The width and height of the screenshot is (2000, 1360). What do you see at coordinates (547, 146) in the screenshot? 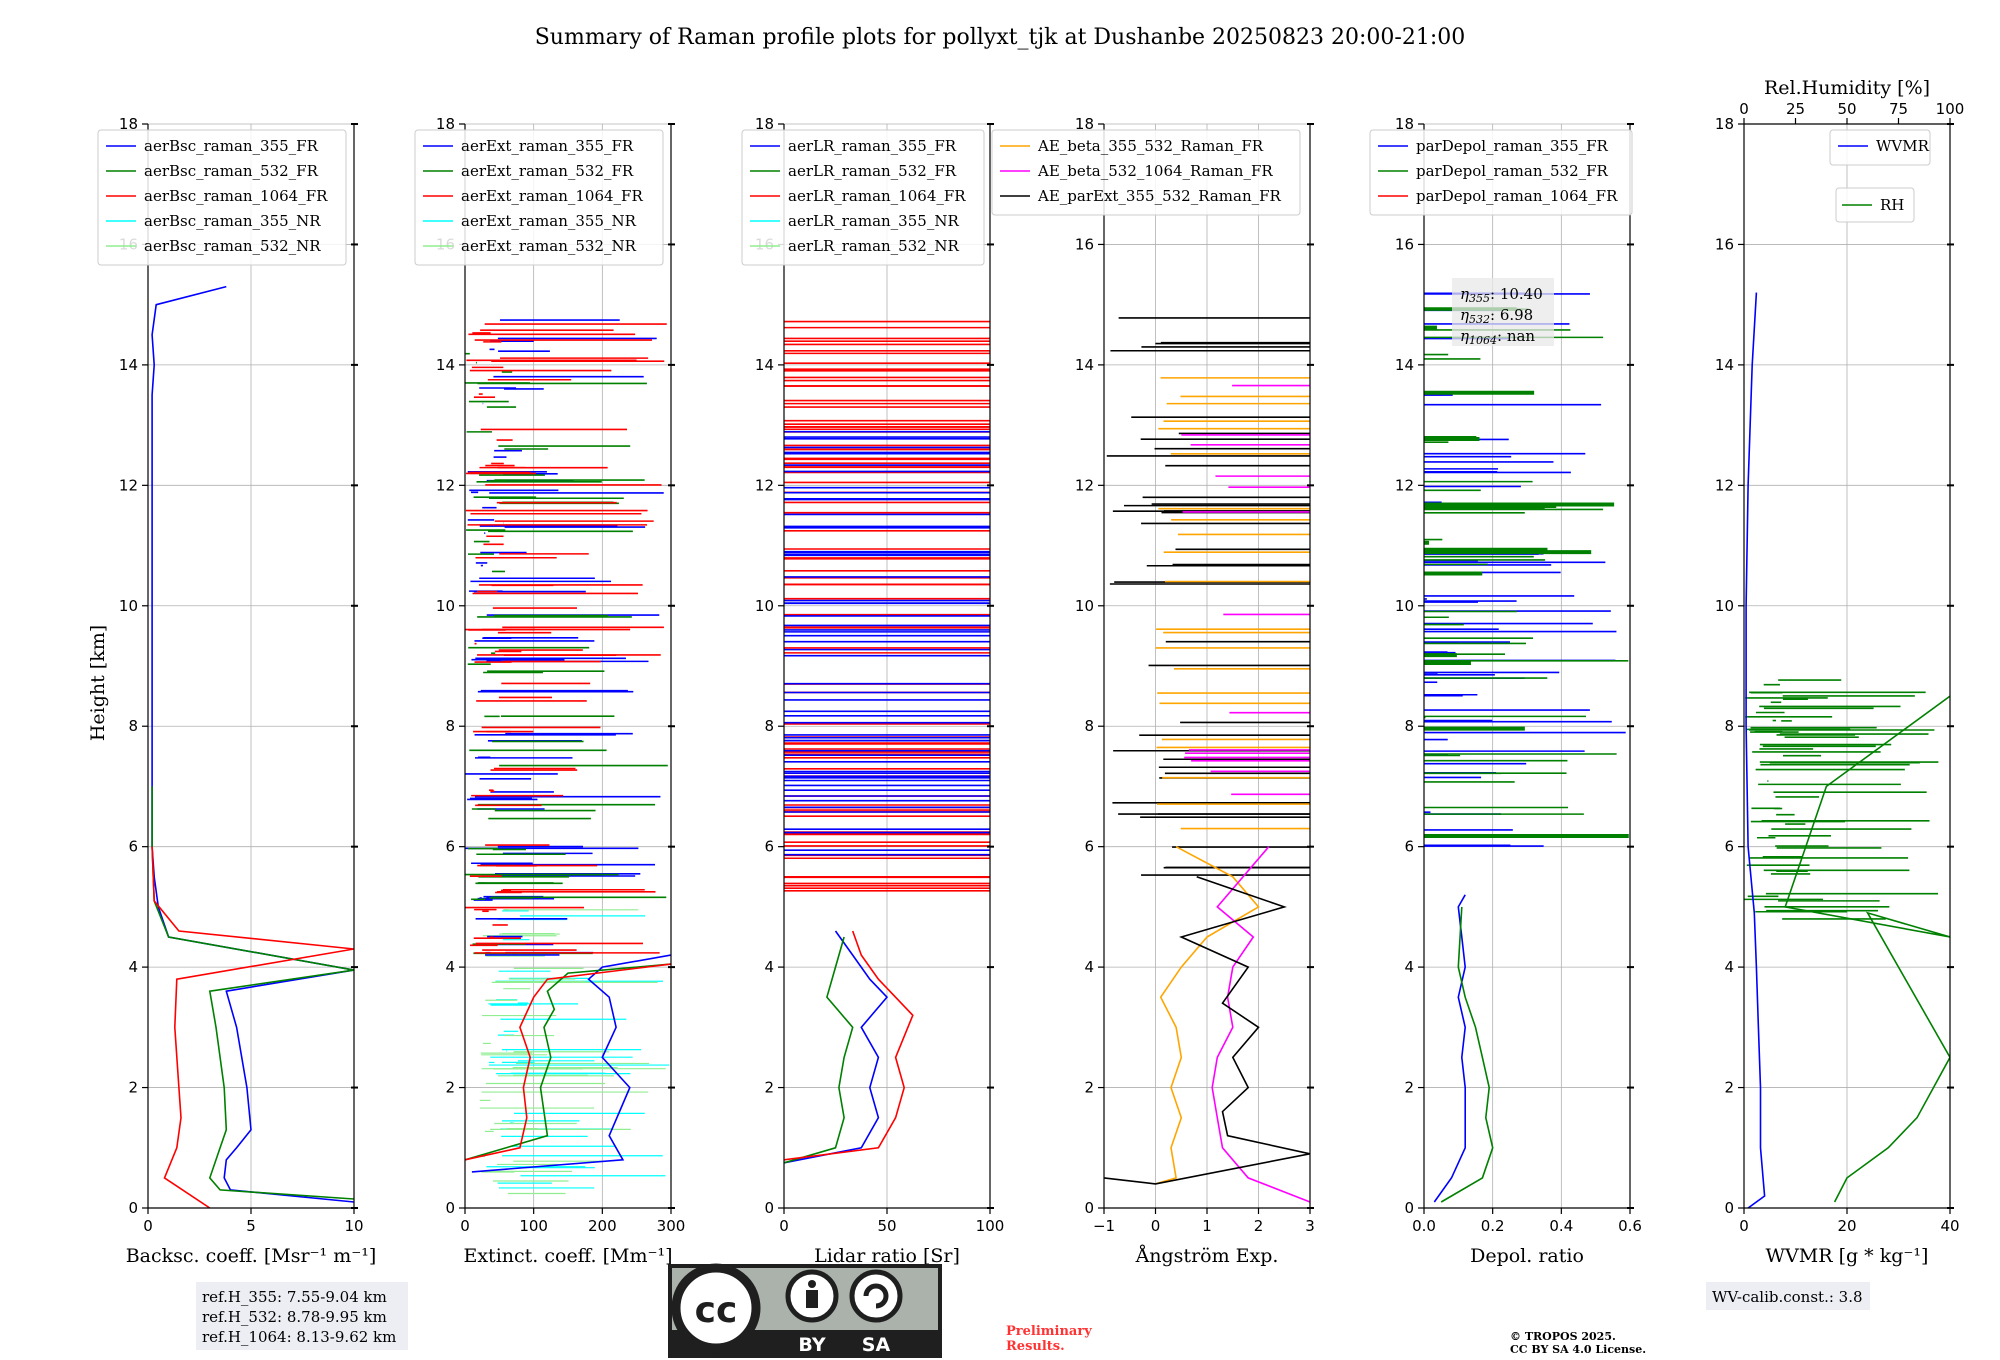
I see `legend-entry: aerExt_raman_355_FR` at bounding box center [547, 146].